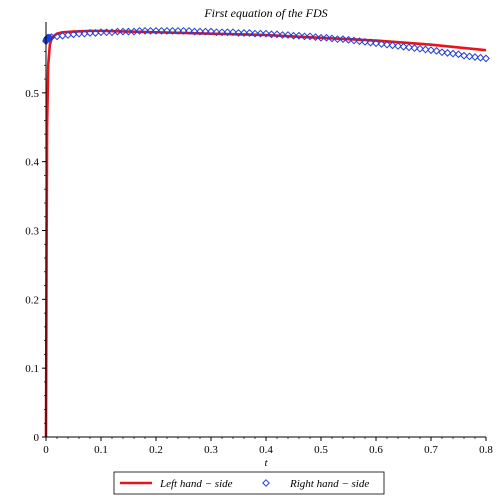  Describe the element at coordinates (32, 232) in the screenshot. I see `y-tick-label: 0.3` at that location.